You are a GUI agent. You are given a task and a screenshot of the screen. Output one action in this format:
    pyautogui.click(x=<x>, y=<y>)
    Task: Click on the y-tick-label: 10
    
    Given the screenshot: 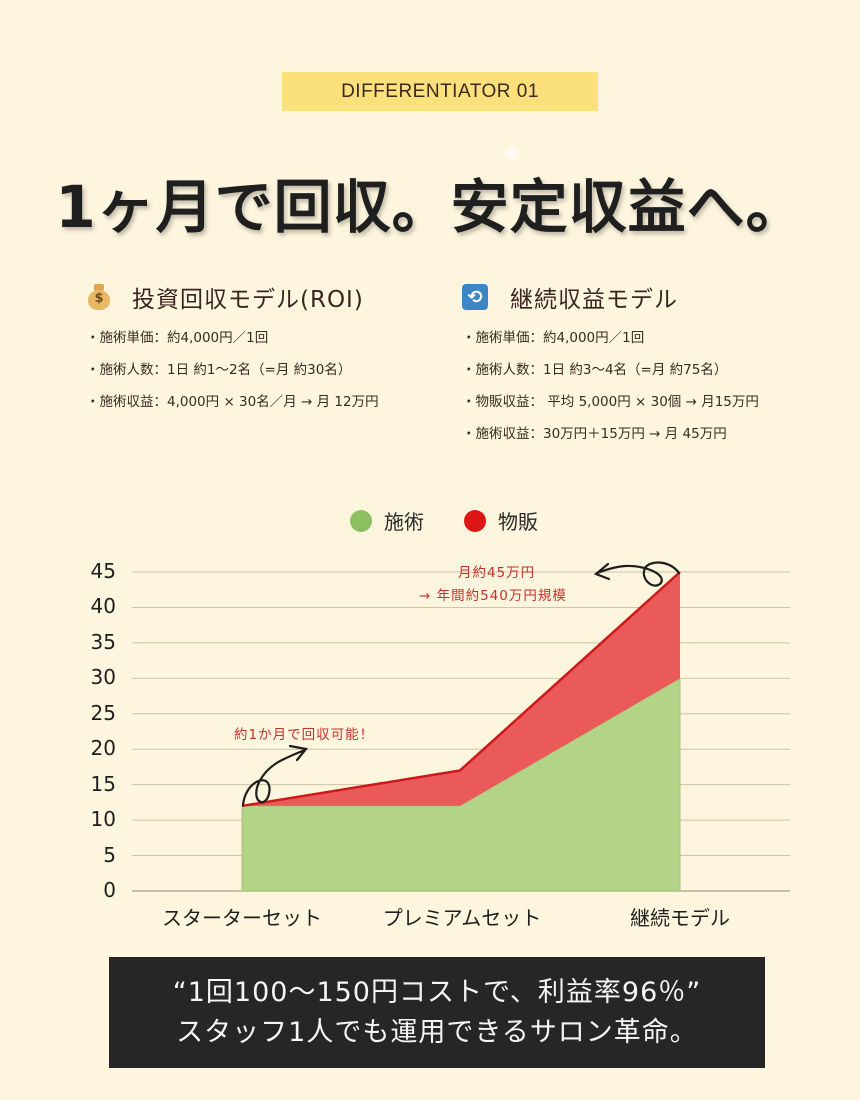 What is the action you would take?
    pyautogui.click(x=103, y=819)
    